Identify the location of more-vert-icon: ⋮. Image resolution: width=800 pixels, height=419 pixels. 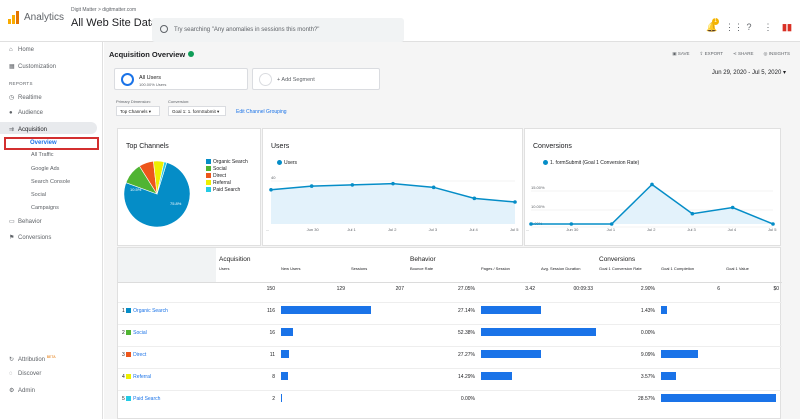
(768, 27).